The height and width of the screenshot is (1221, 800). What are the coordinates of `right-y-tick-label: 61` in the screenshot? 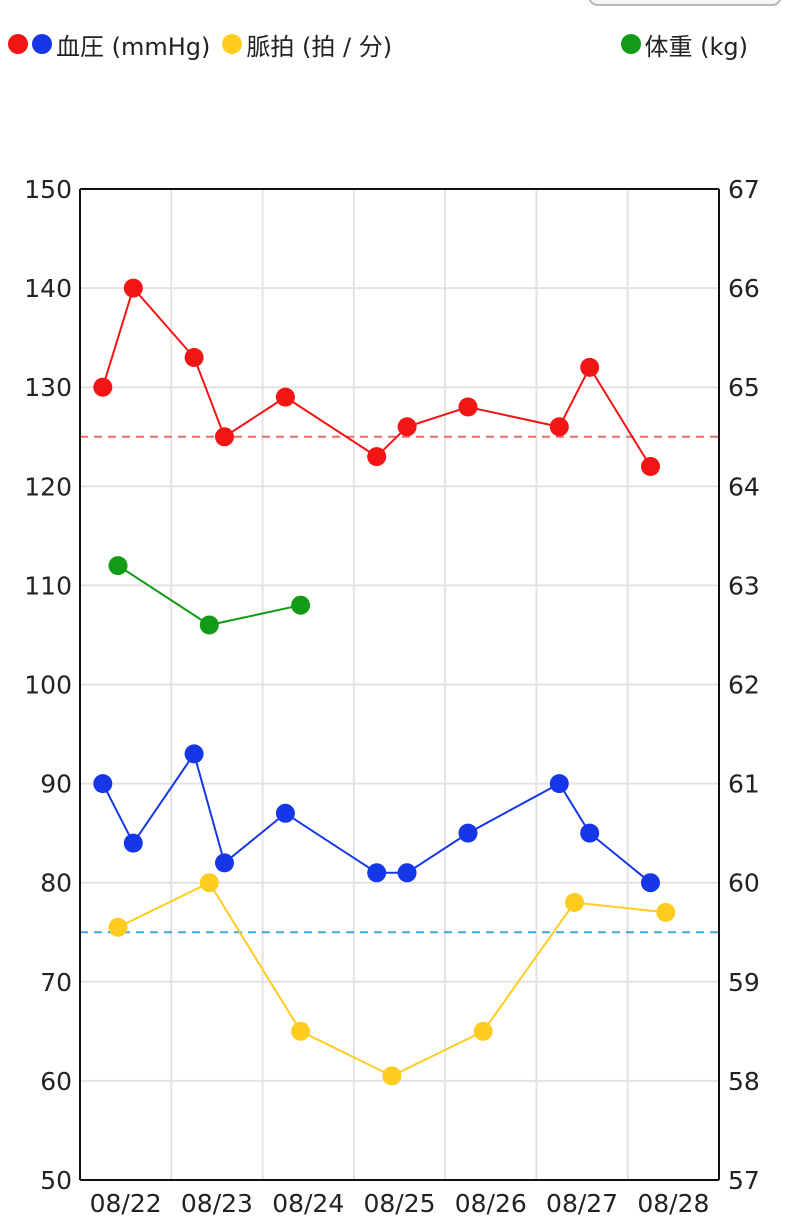 It's located at (744, 784).